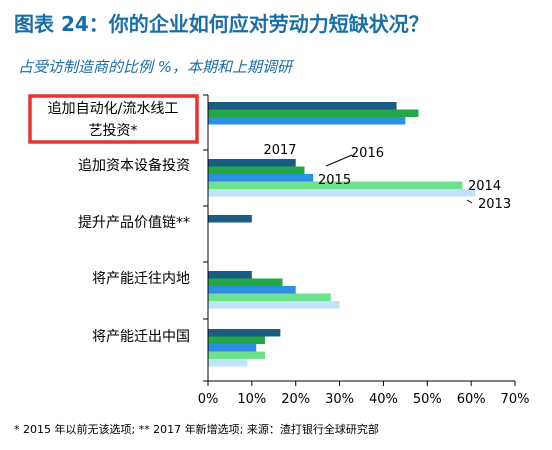 The height and width of the screenshot is (450, 552). What do you see at coordinates (230, 275) in the screenshot?
I see `bar-2017-cat3` at bounding box center [230, 275].